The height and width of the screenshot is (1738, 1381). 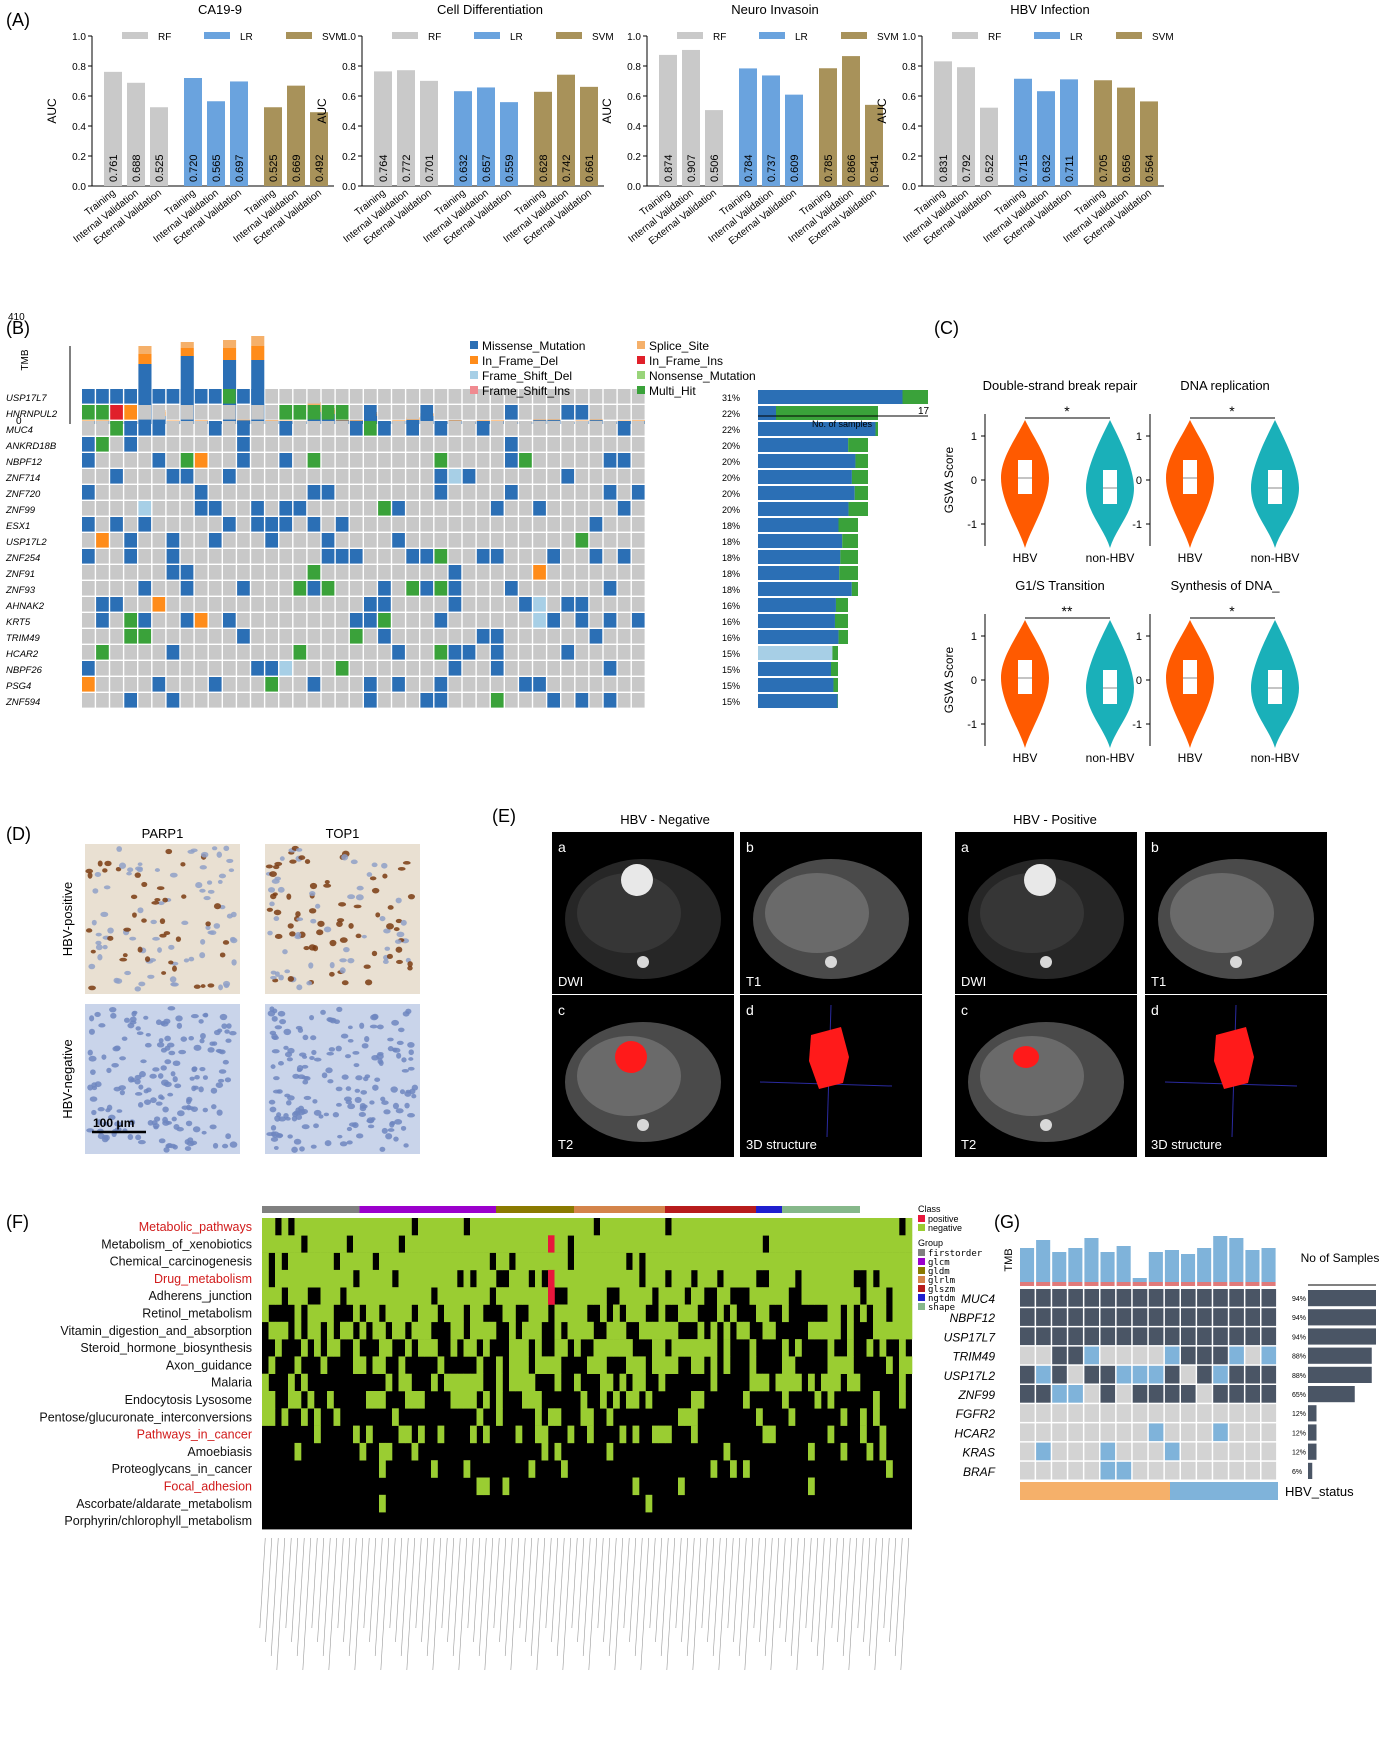 I want to click on bar-value-label: 0.785, so click(x=829, y=168).